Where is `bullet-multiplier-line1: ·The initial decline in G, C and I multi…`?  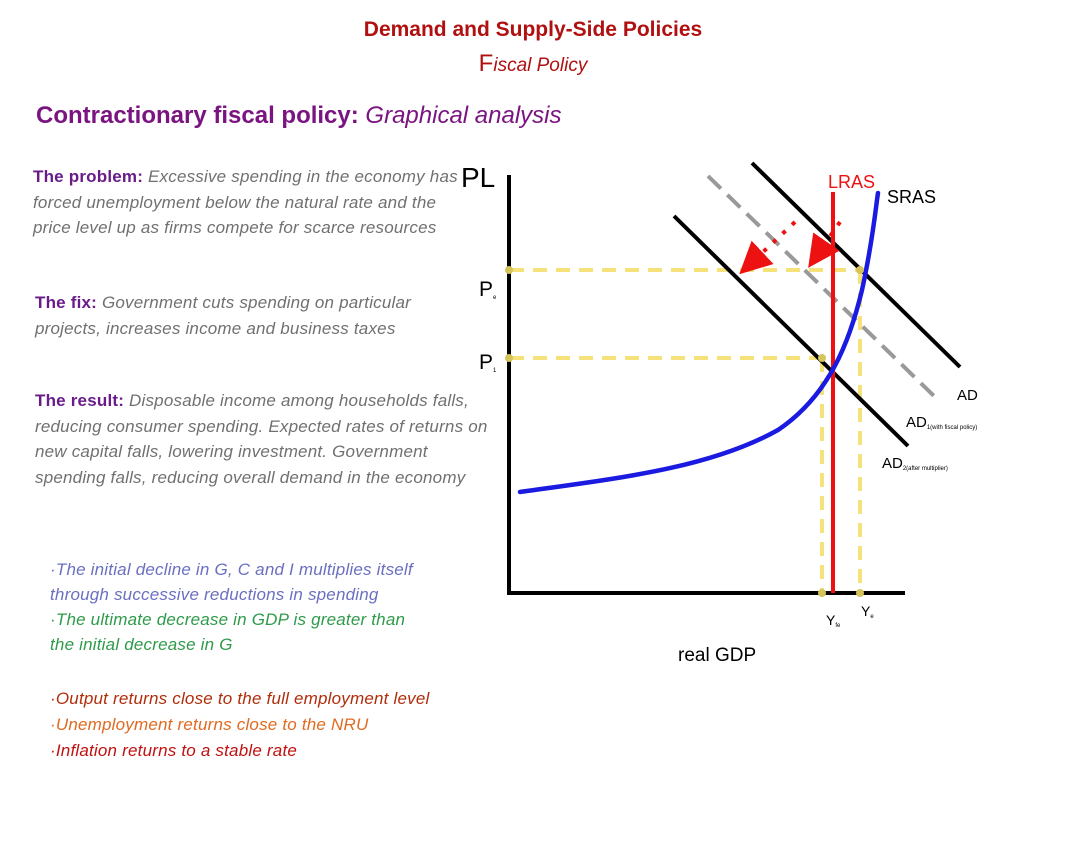
bullet-multiplier-line1: ·The initial decline in G, C and I multi… is located at coordinates (231, 569).